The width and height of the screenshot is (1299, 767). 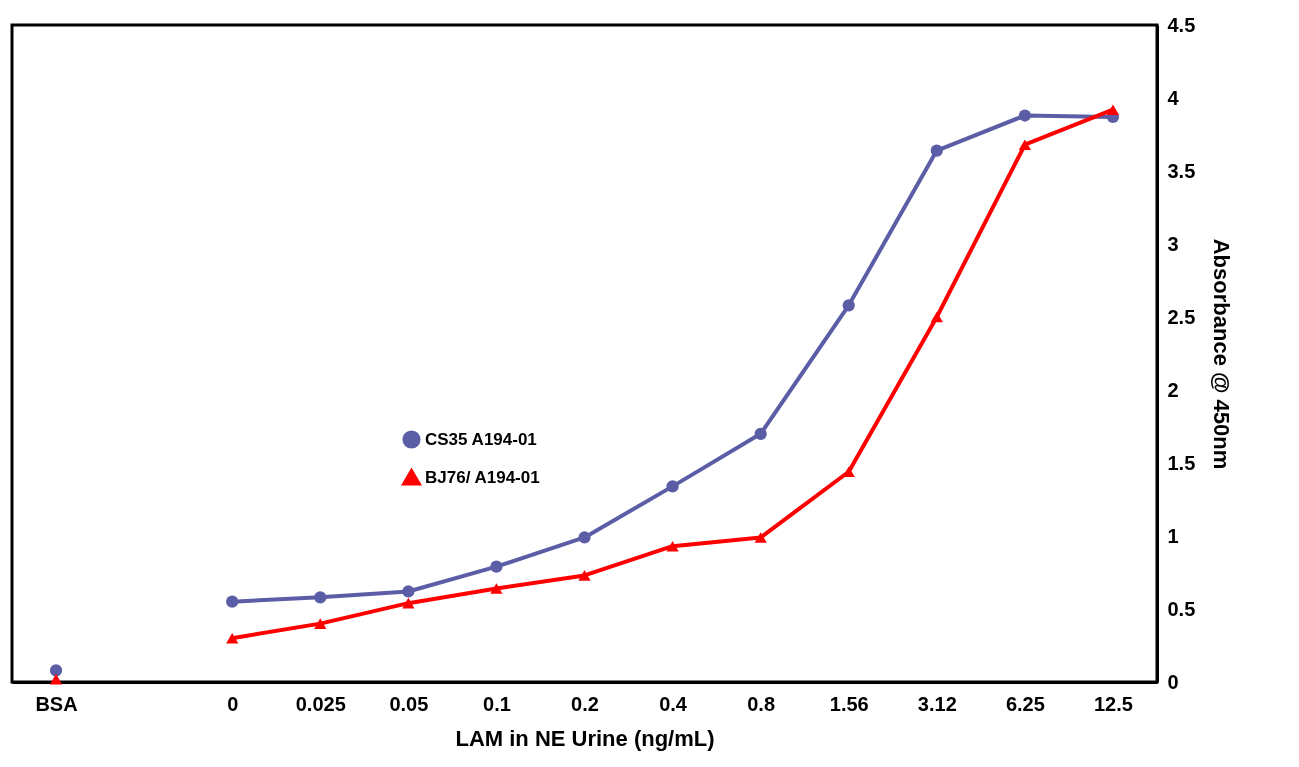 I want to click on y-tick-label: 0, so click(x=1173, y=681).